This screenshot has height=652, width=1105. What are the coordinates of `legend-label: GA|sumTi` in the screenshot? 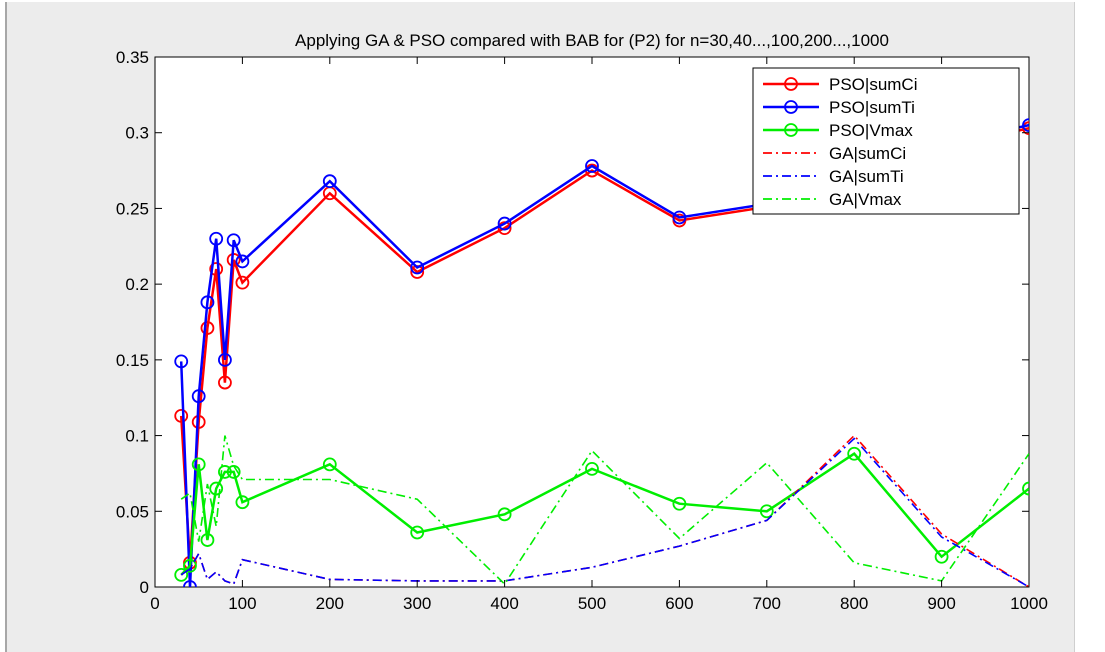 It's located at (866, 176).